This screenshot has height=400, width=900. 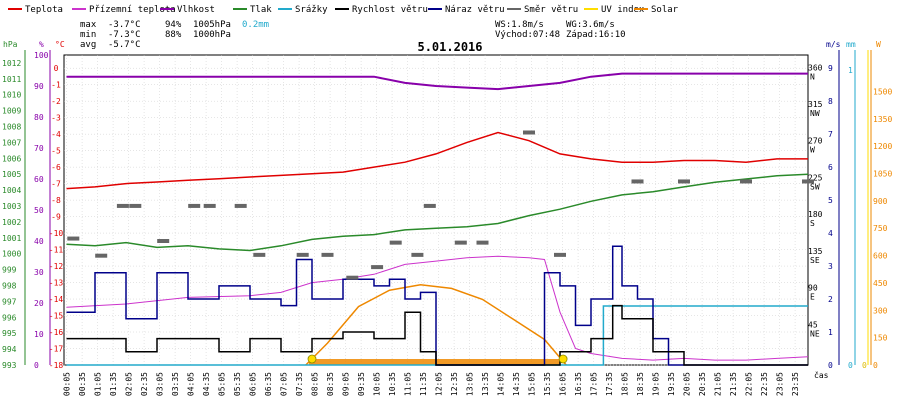 I want to click on x-tick-label: 01:05, so click(x=98, y=384).